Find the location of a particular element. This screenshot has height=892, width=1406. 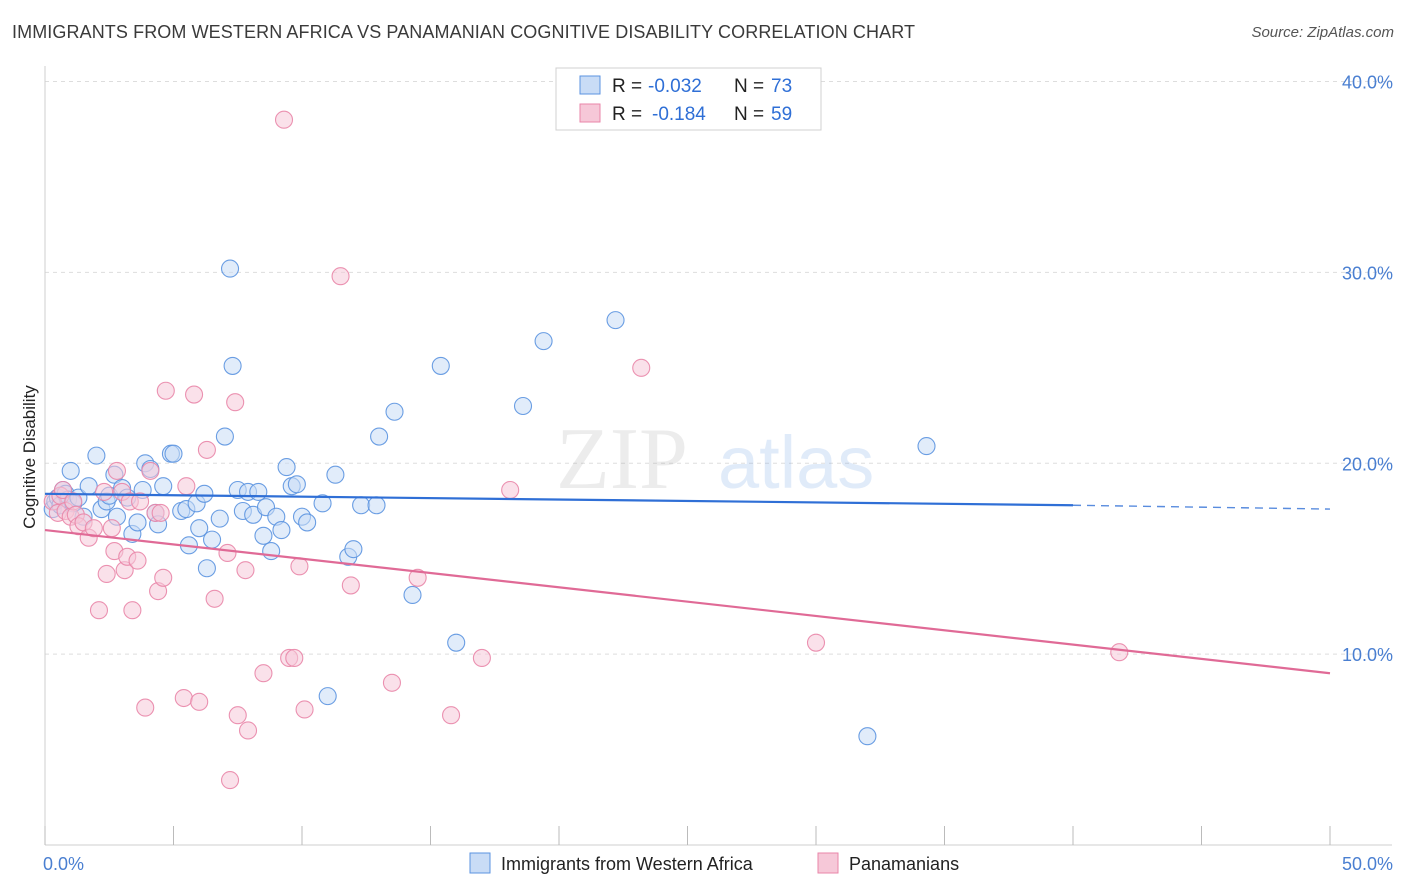

bottom-legend-swatch-blue is located at coordinates (480, 863).